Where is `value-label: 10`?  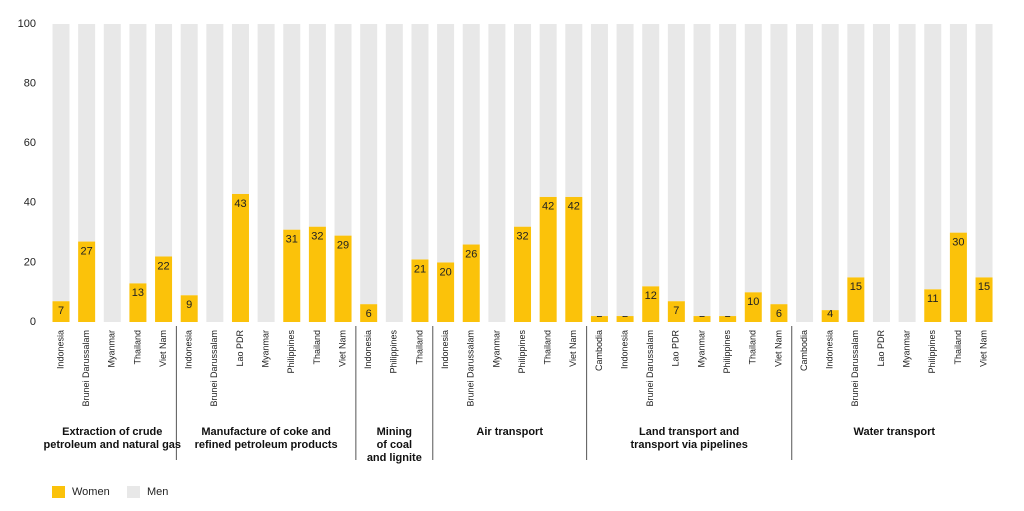
value-label: 10 is located at coordinates (753, 302).